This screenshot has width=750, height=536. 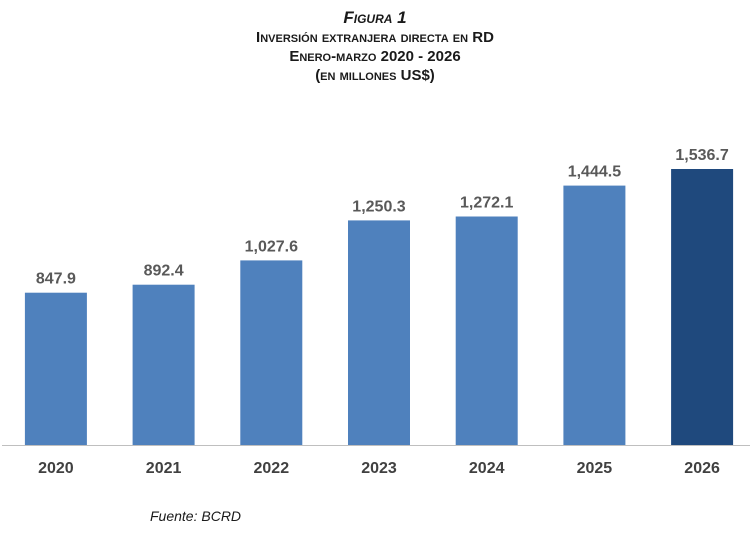 I want to click on chart-units: (en millones US$), so click(x=375, y=75).